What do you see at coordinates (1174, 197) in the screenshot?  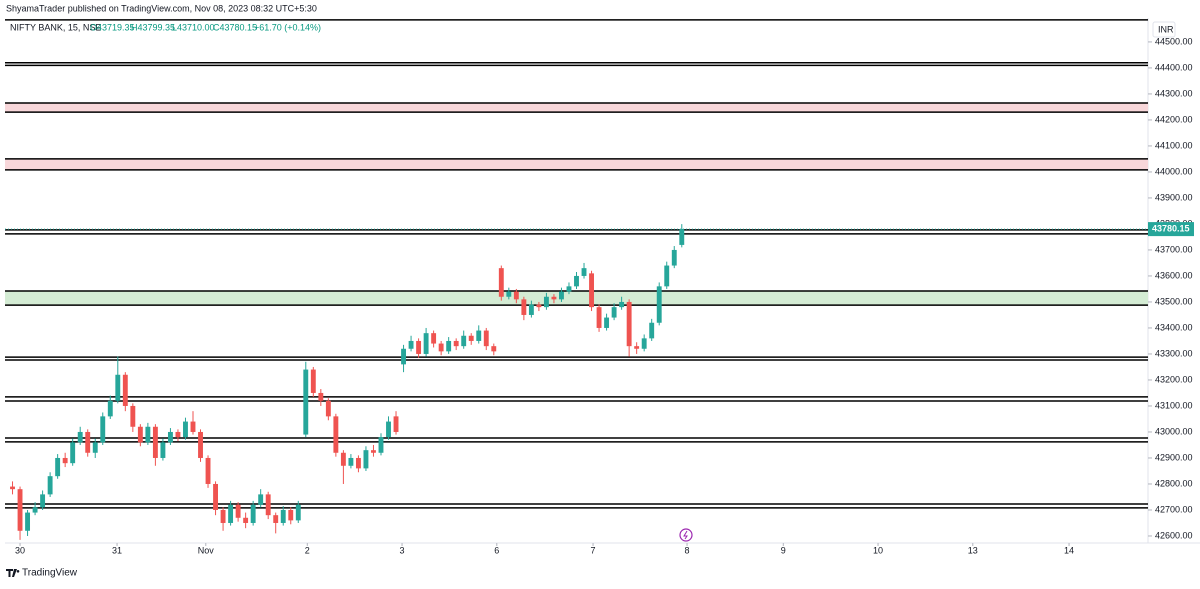 I see `y-tick-label: 43900.00` at bounding box center [1174, 197].